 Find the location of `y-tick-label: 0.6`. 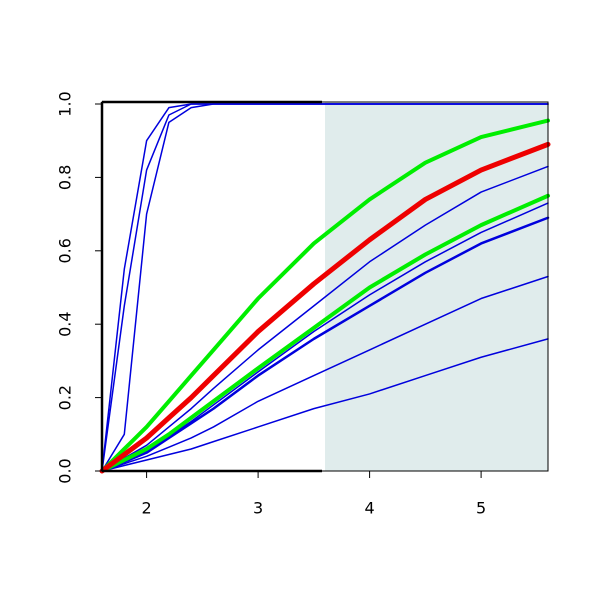

y-tick-label: 0.6 is located at coordinates (65, 250).